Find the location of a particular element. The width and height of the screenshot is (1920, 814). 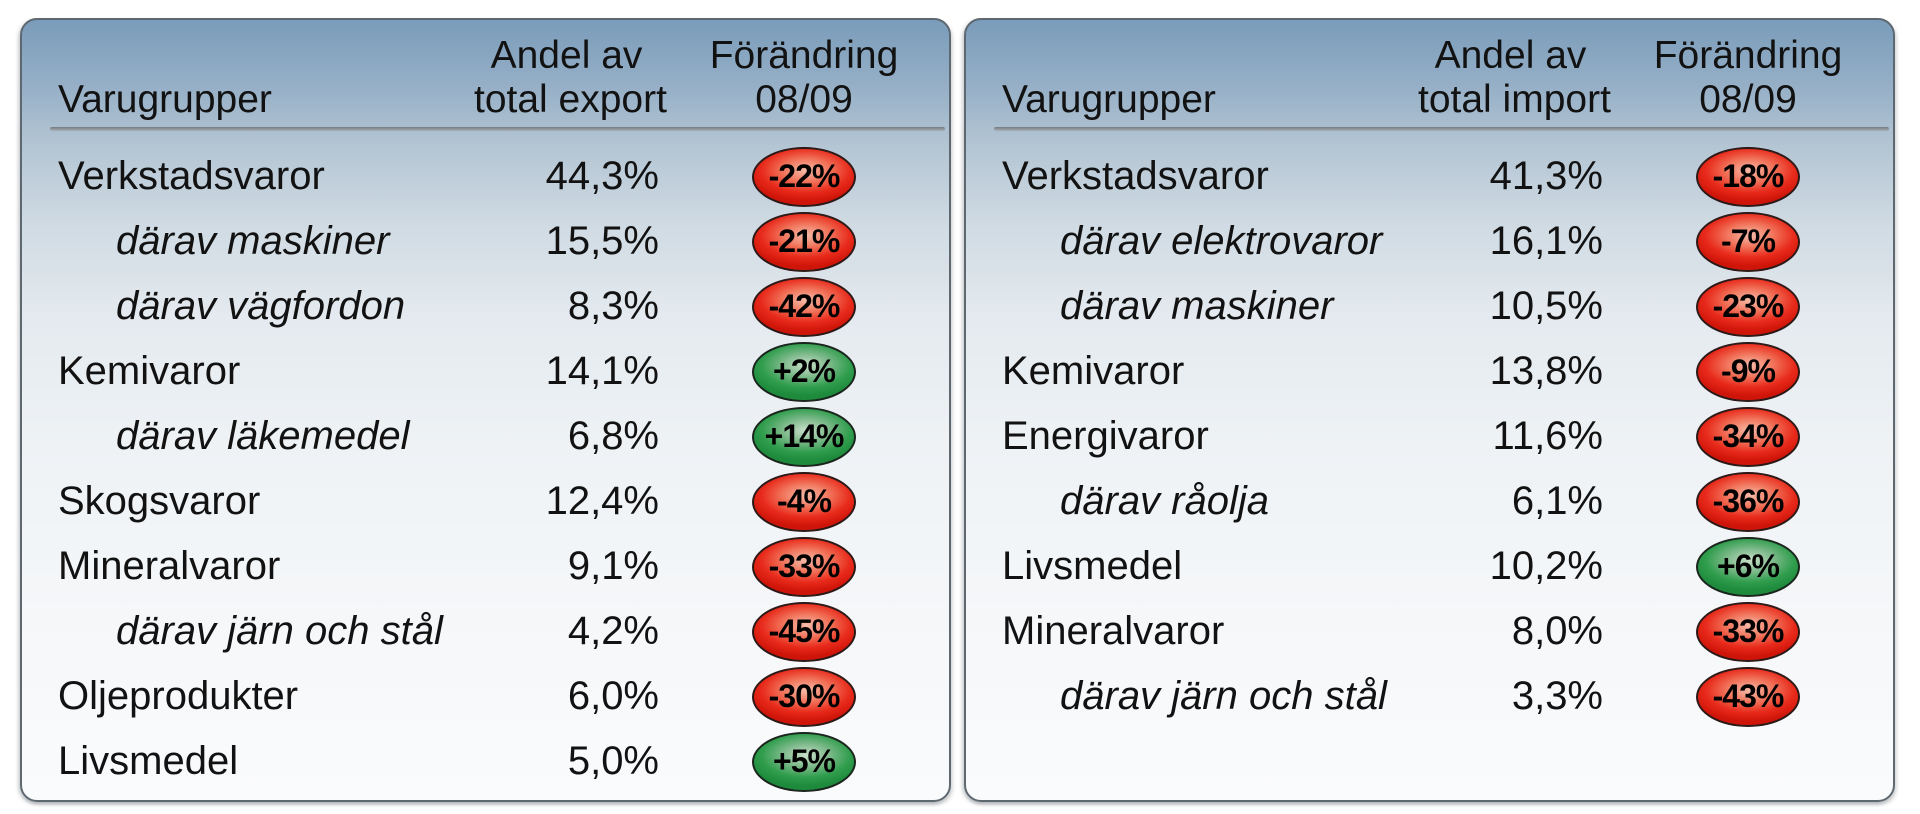

table-row: Energivaror 11,6% -34% is located at coordinates (1429, 436).